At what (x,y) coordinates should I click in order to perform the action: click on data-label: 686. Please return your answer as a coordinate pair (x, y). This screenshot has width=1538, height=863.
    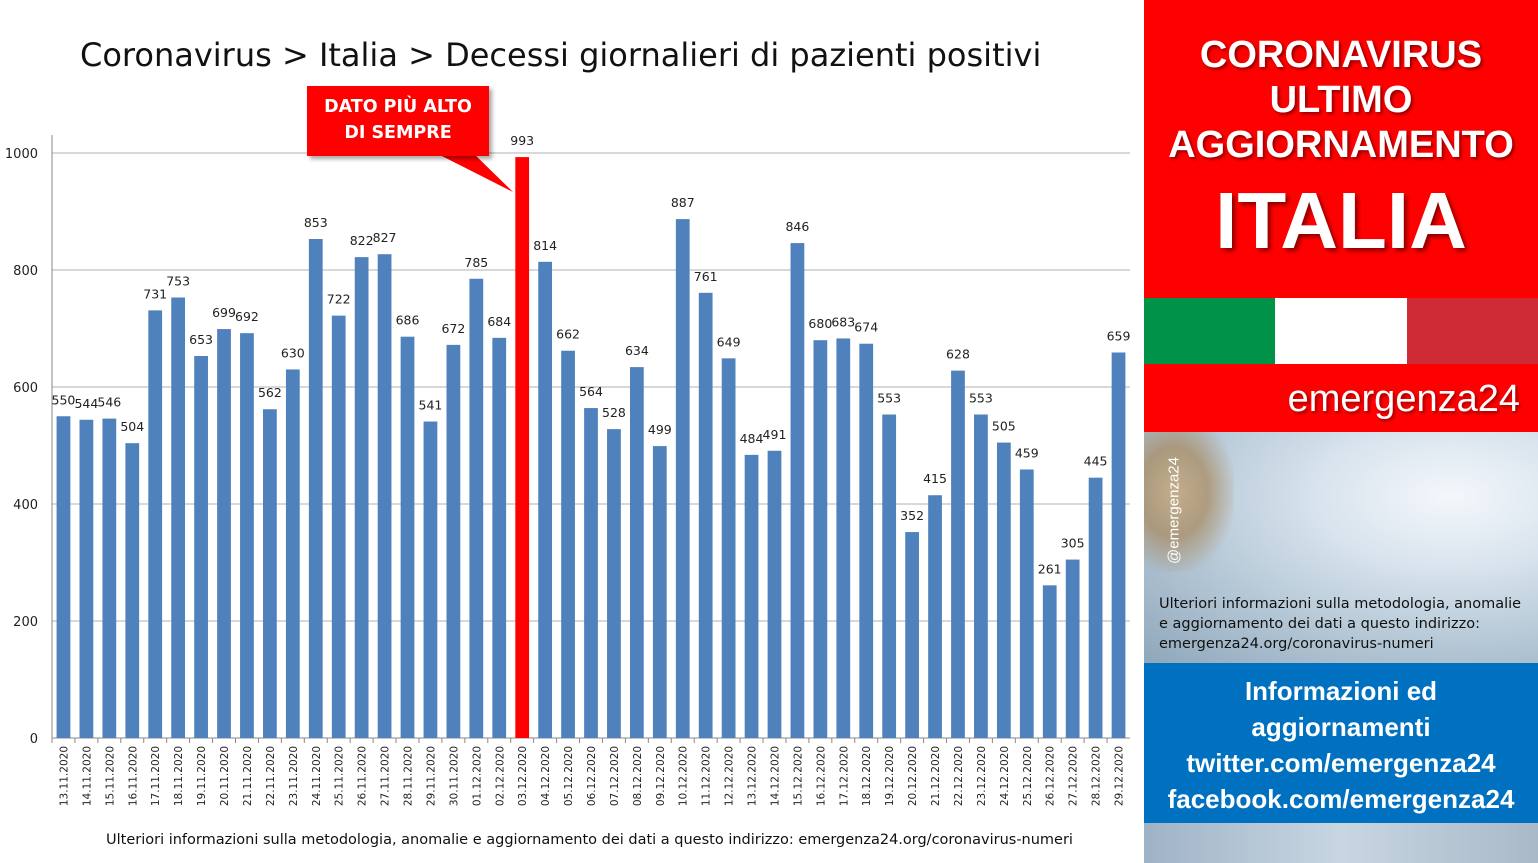
    Looking at the image, I should click on (408, 320).